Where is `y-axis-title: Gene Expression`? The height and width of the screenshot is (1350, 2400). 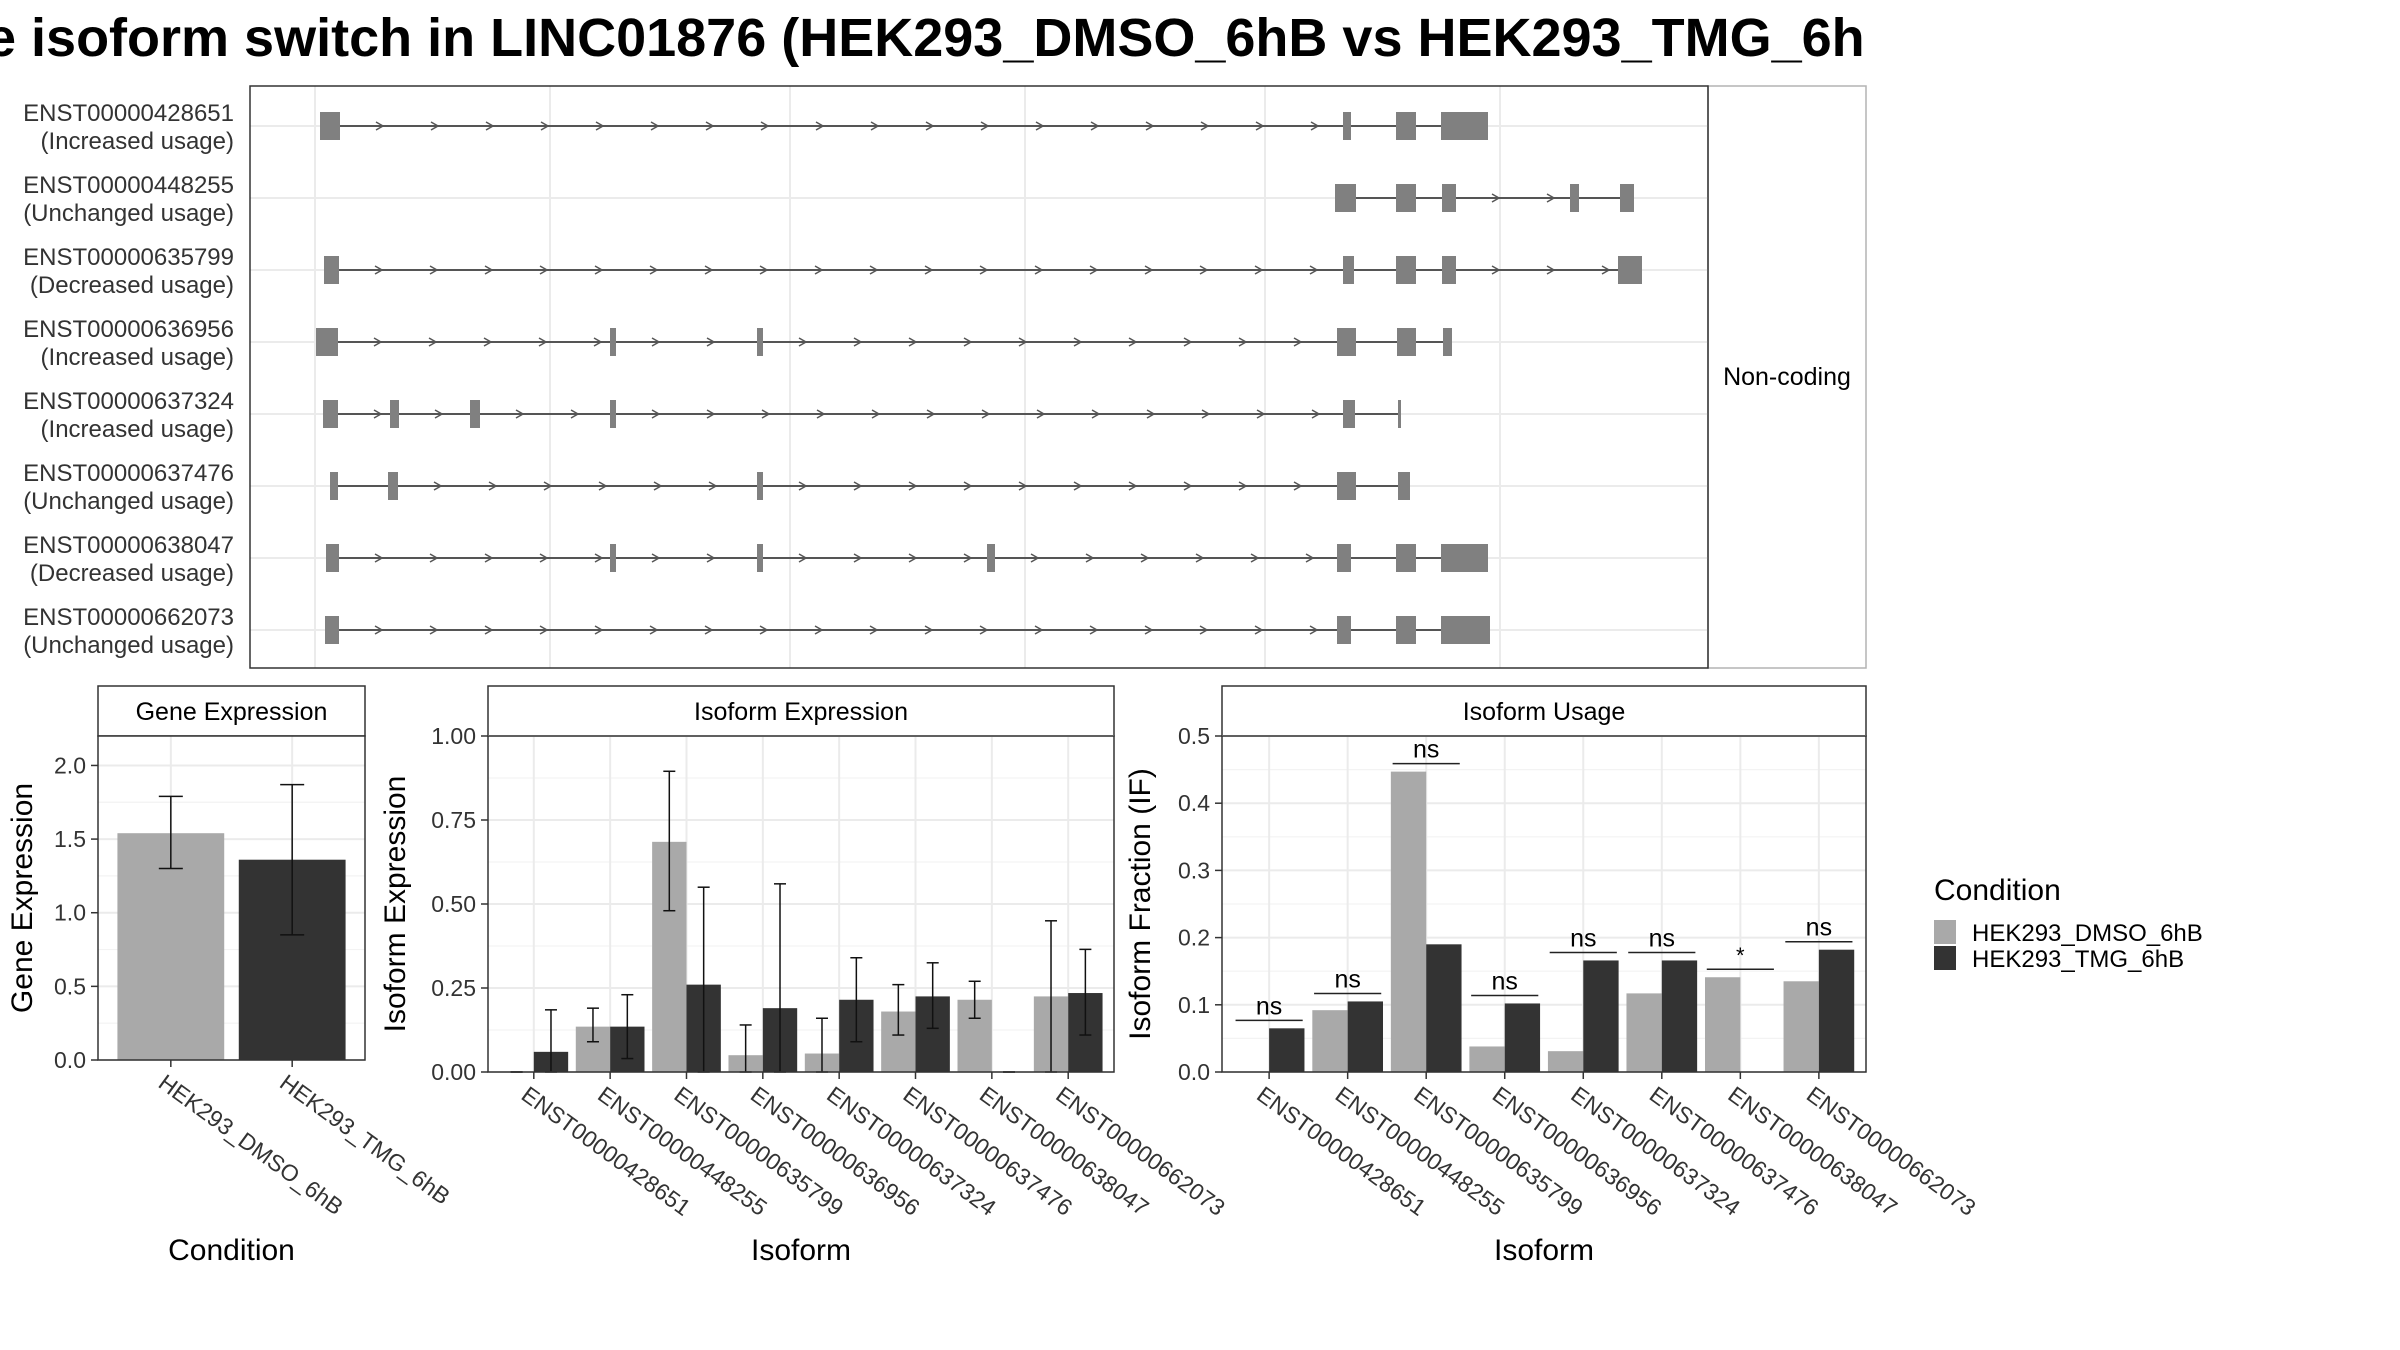
y-axis-title: Gene Expression is located at coordinates (22, 898).